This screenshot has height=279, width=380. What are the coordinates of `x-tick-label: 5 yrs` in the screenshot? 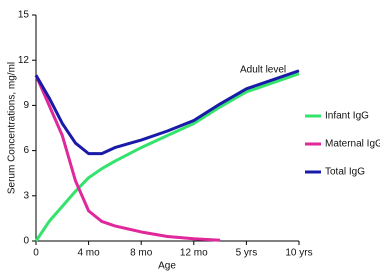 It's located at (247, 253).